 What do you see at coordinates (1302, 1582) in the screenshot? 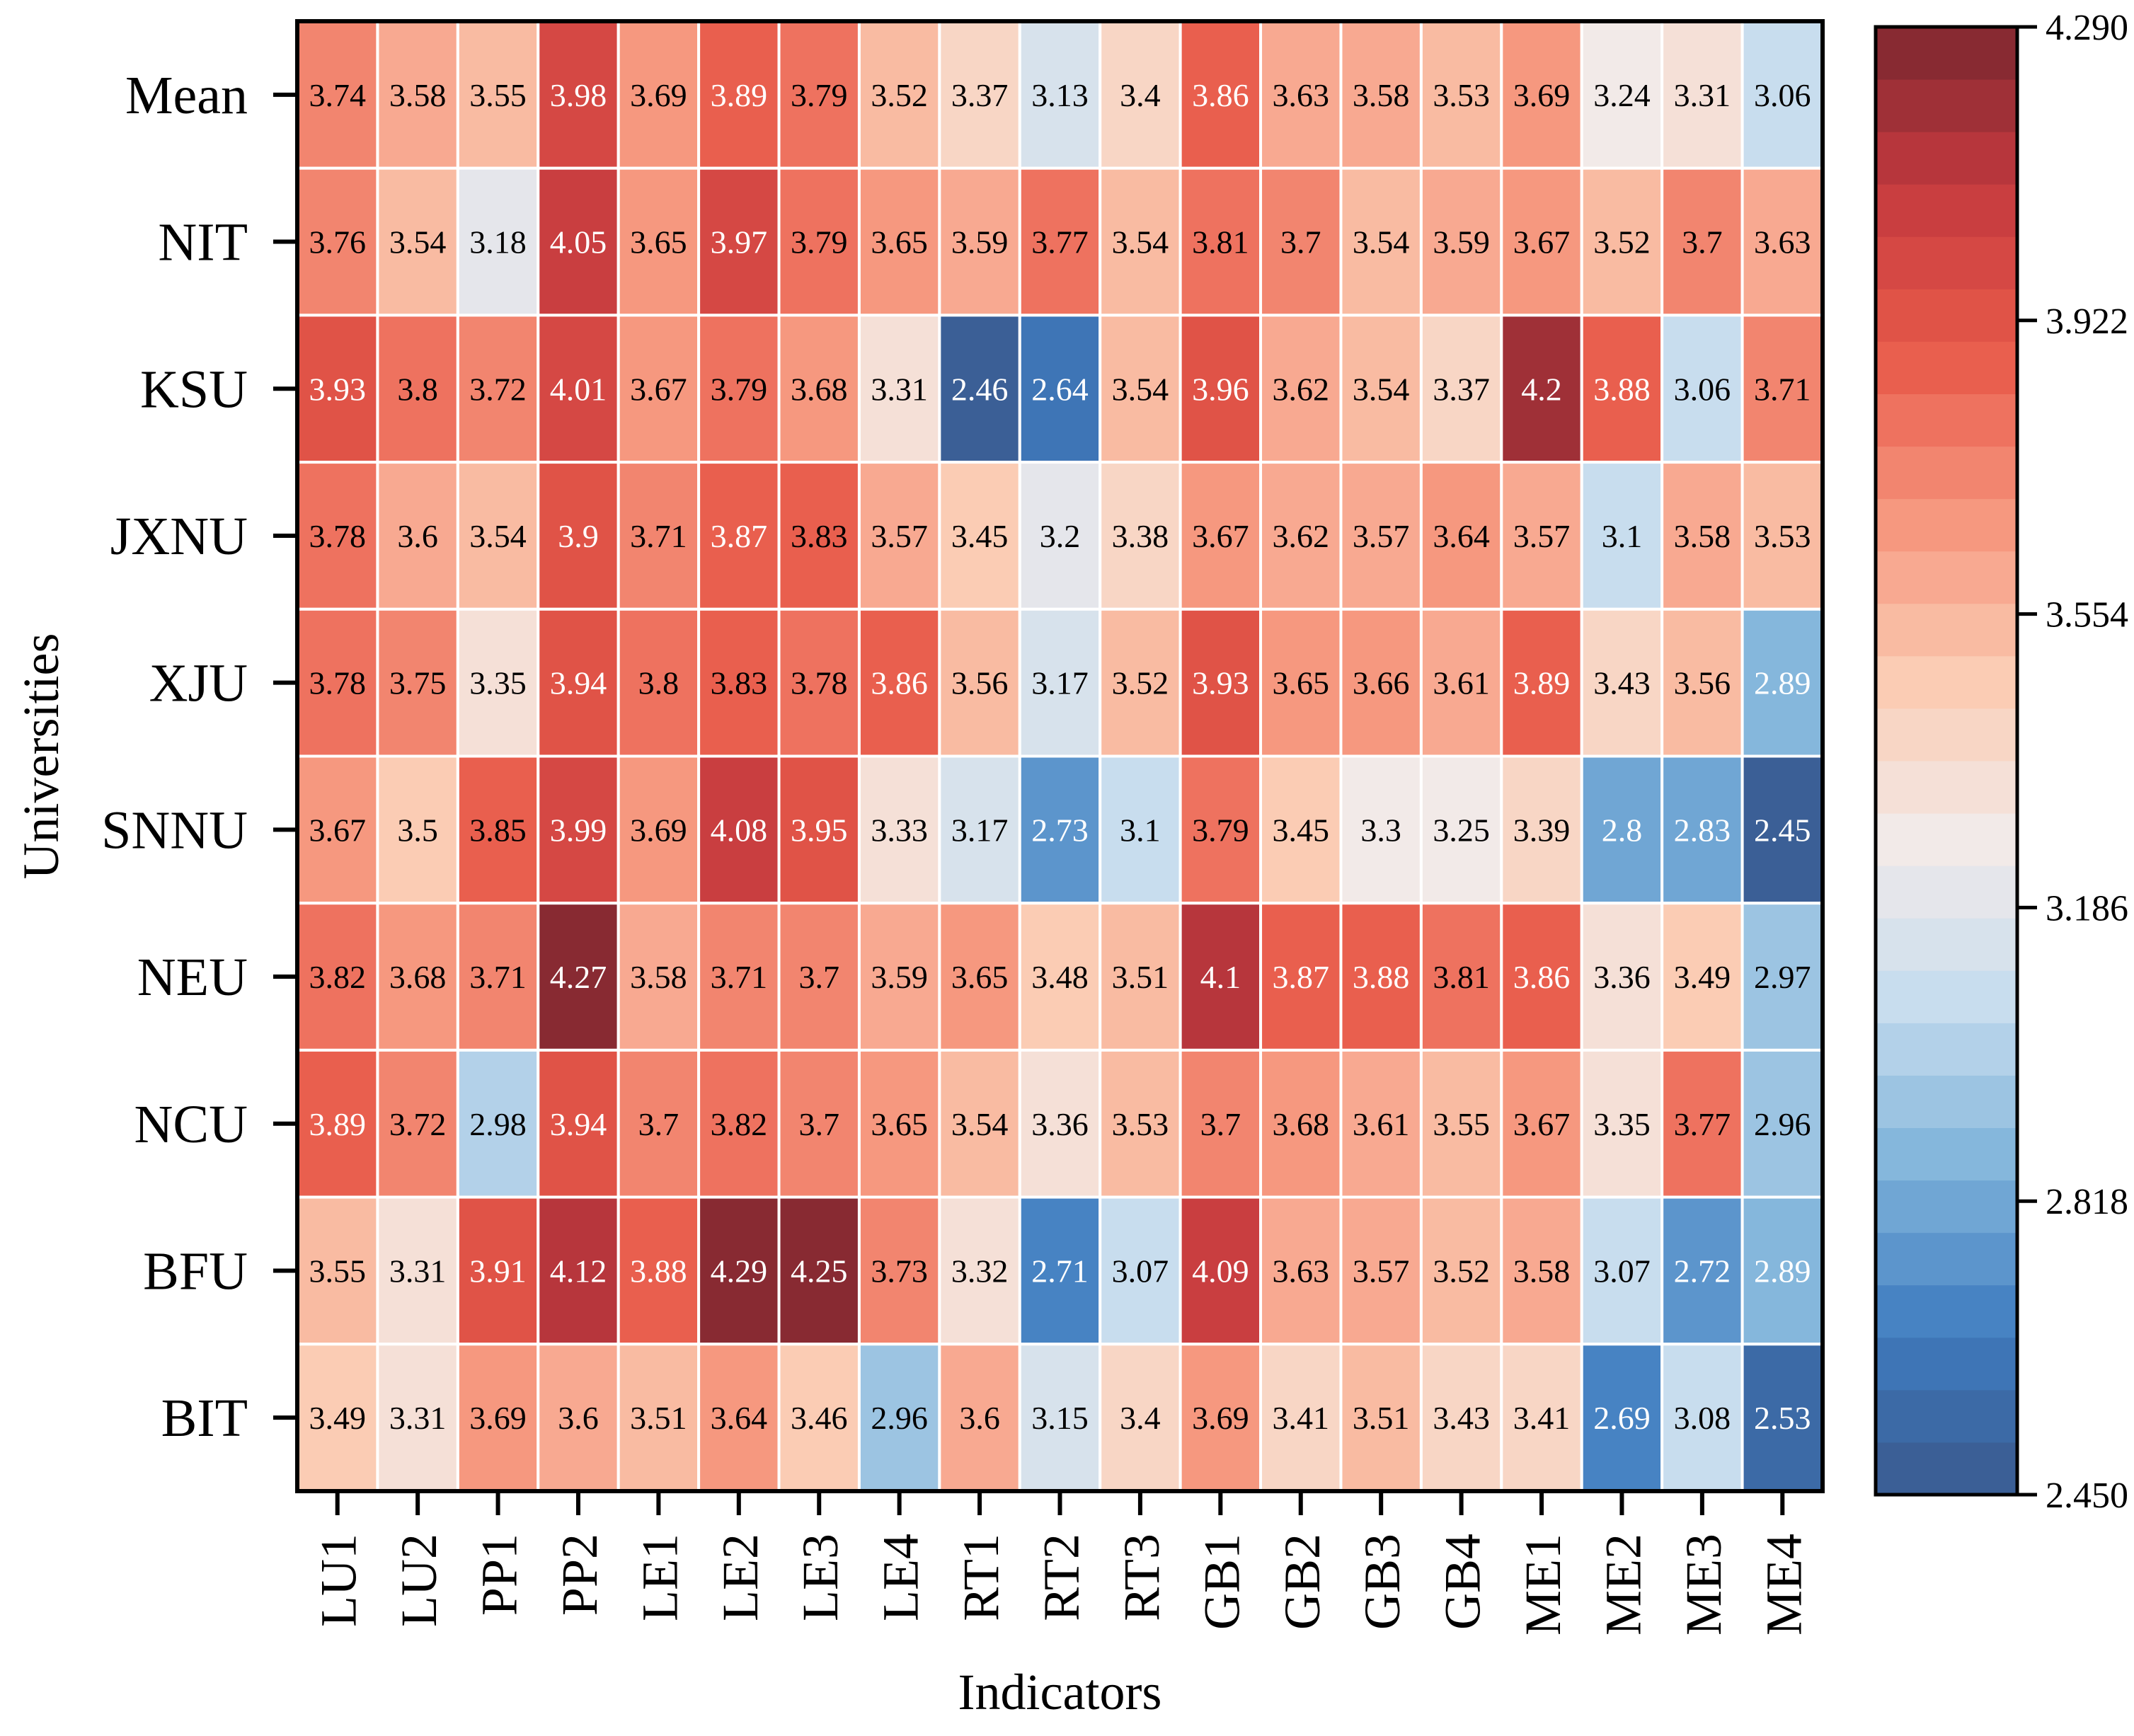
I see `x-tick-label: GB2` at bounding box center [1302, 1582].